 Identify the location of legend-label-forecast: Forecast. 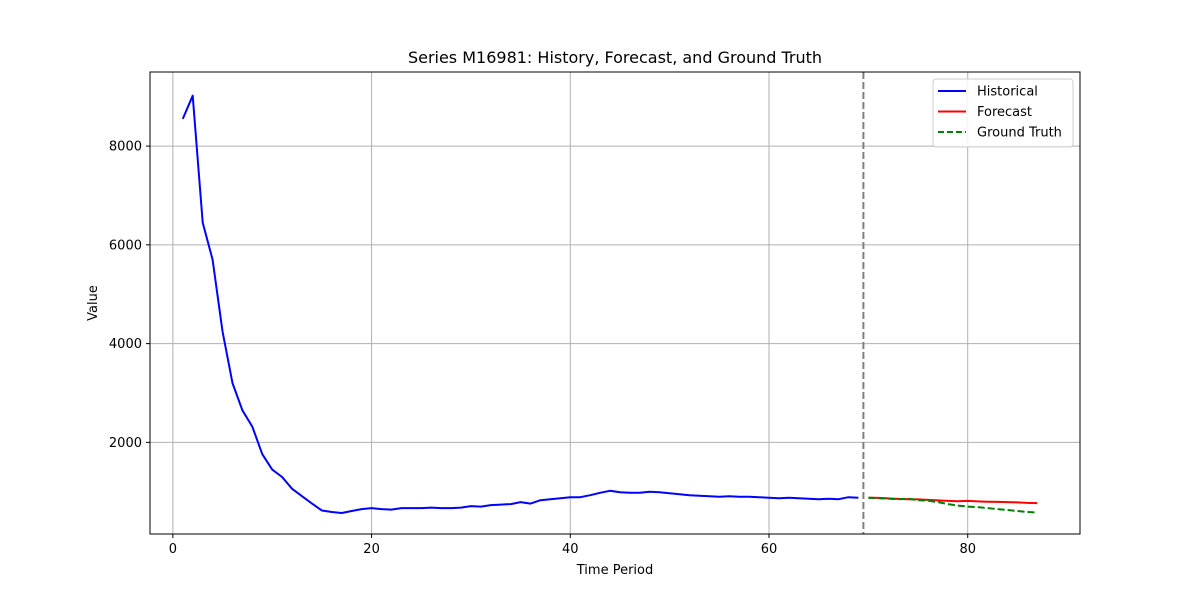
(1004, 112).